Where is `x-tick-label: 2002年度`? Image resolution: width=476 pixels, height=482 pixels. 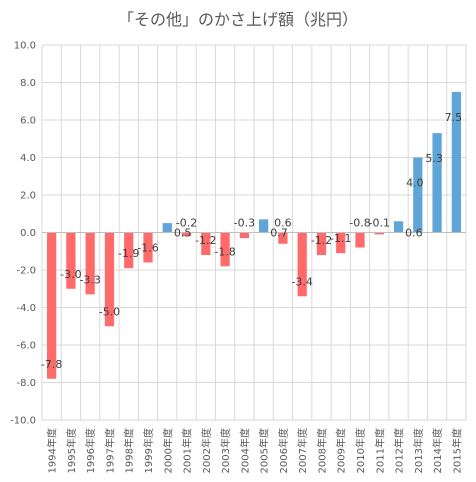 x-tick-label: 2002年度 is located at coordinates (206, 450).